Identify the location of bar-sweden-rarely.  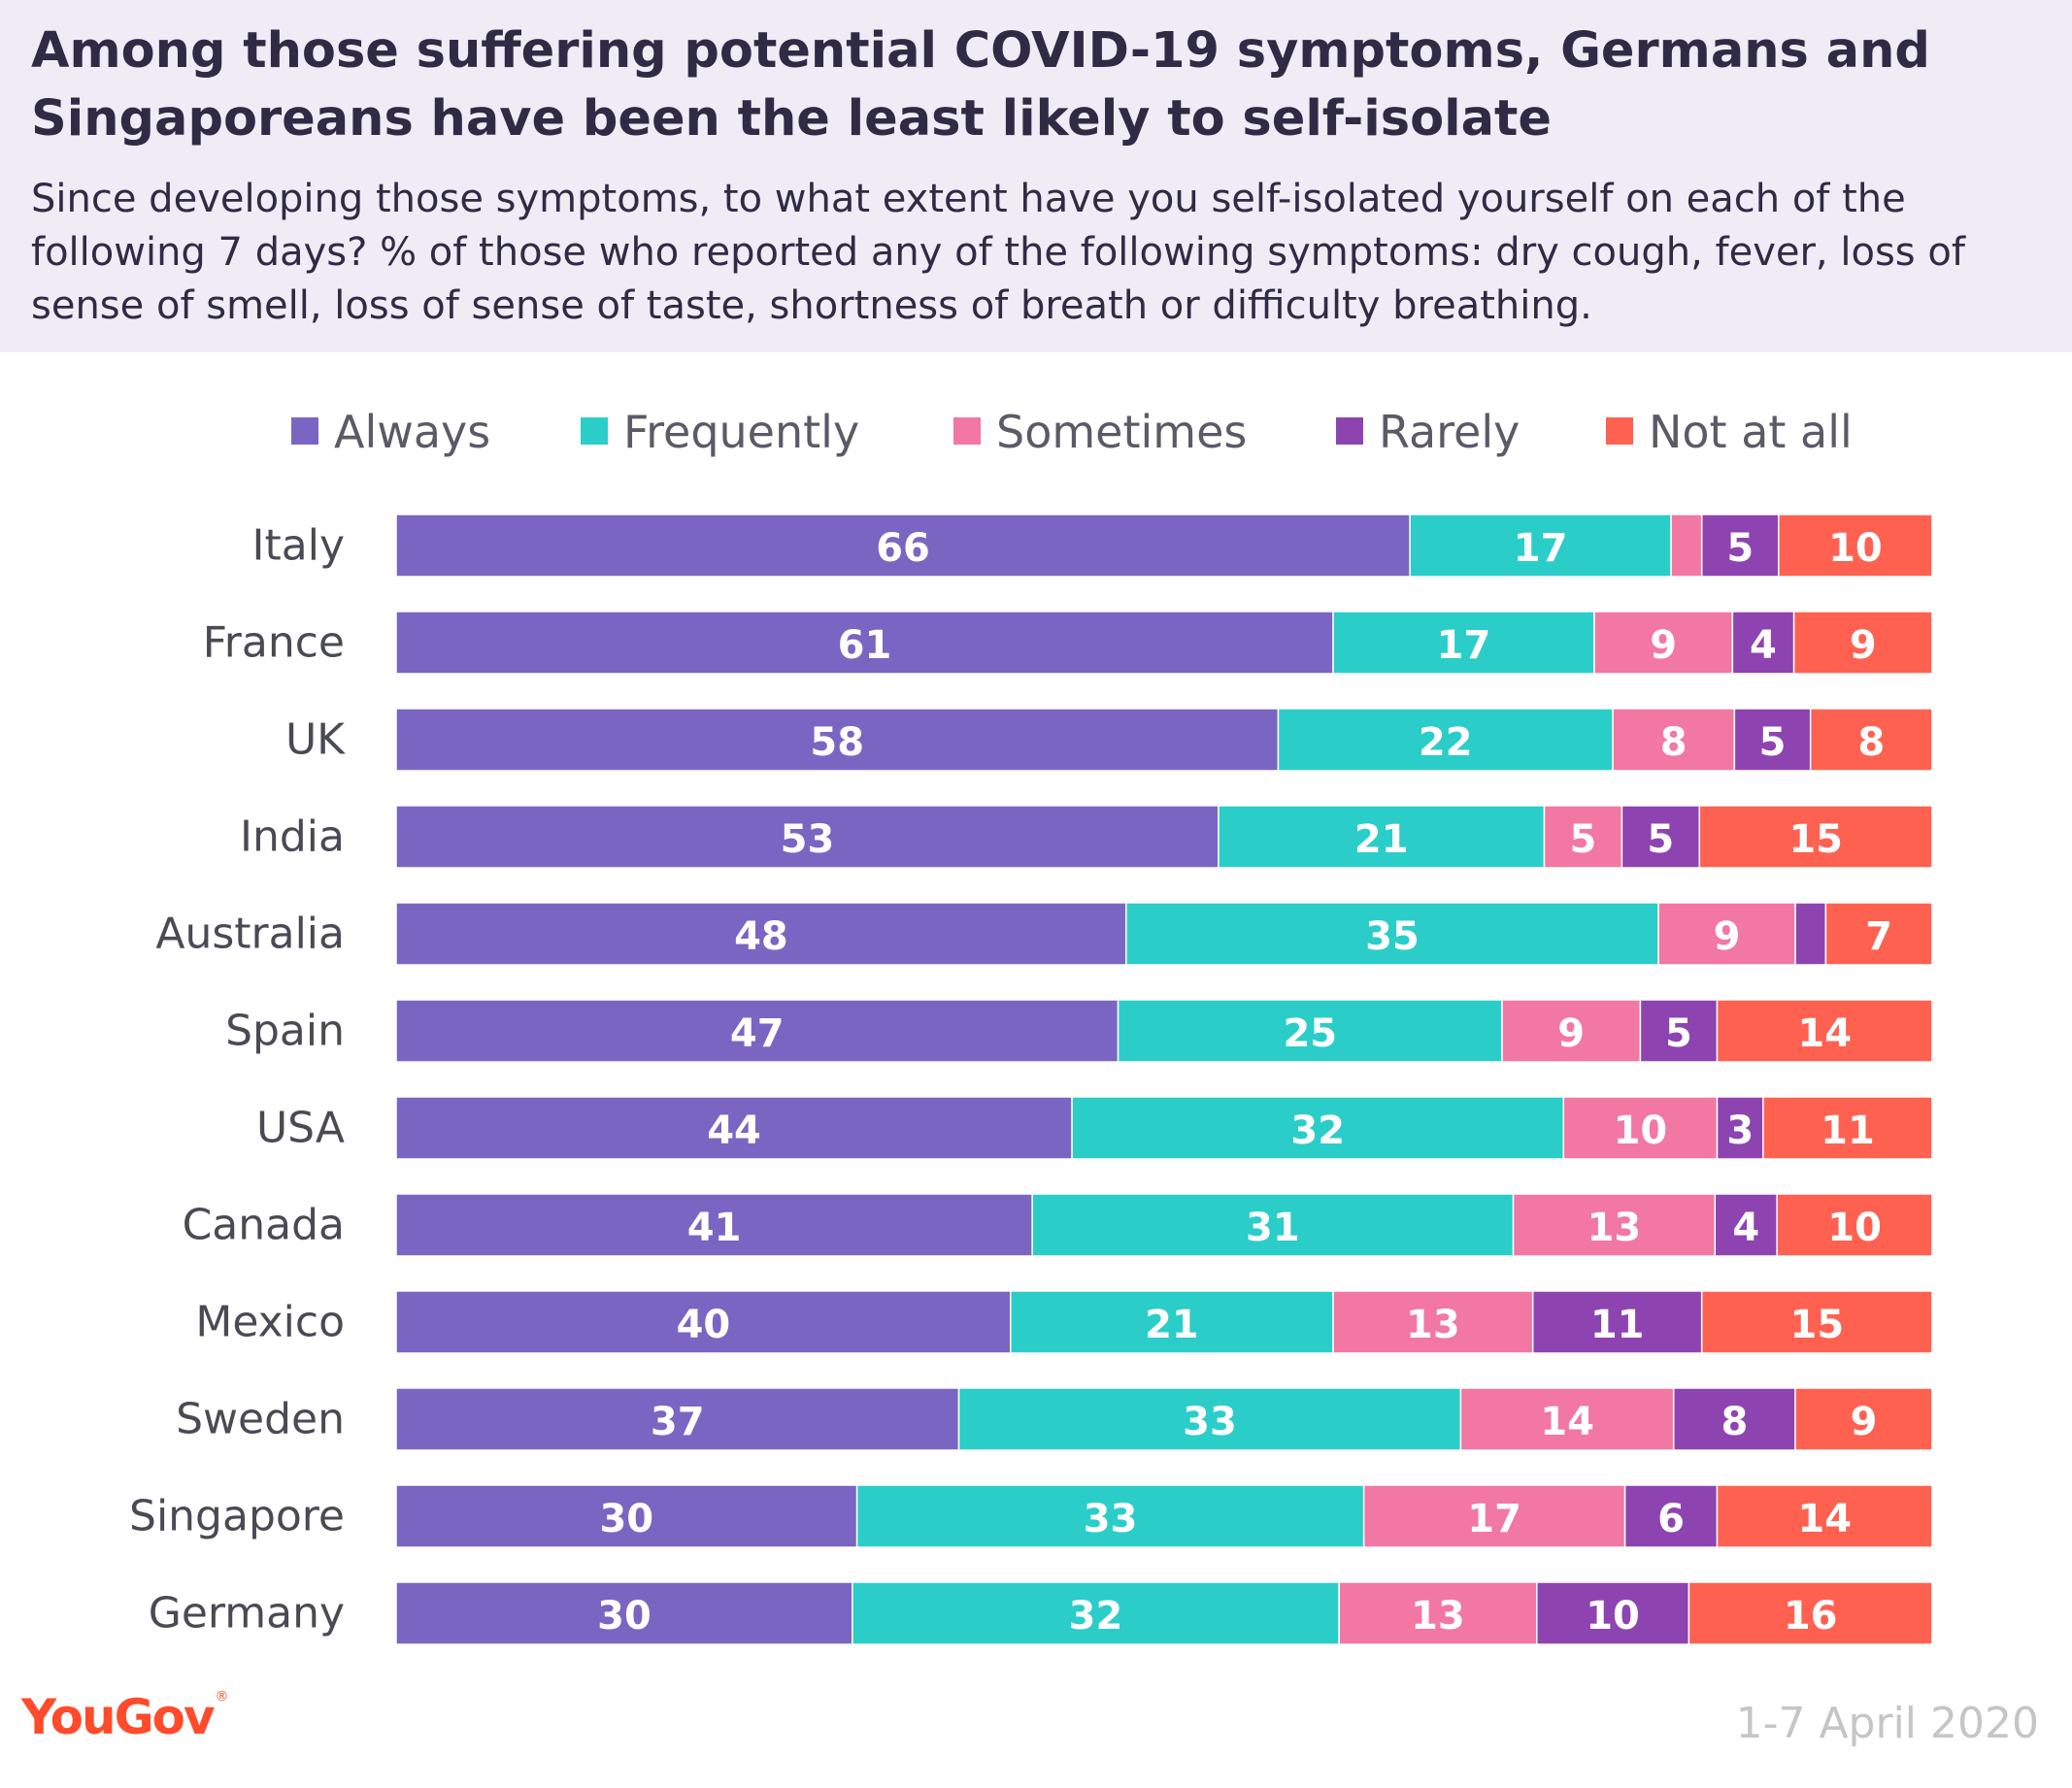
(1734, 1419).